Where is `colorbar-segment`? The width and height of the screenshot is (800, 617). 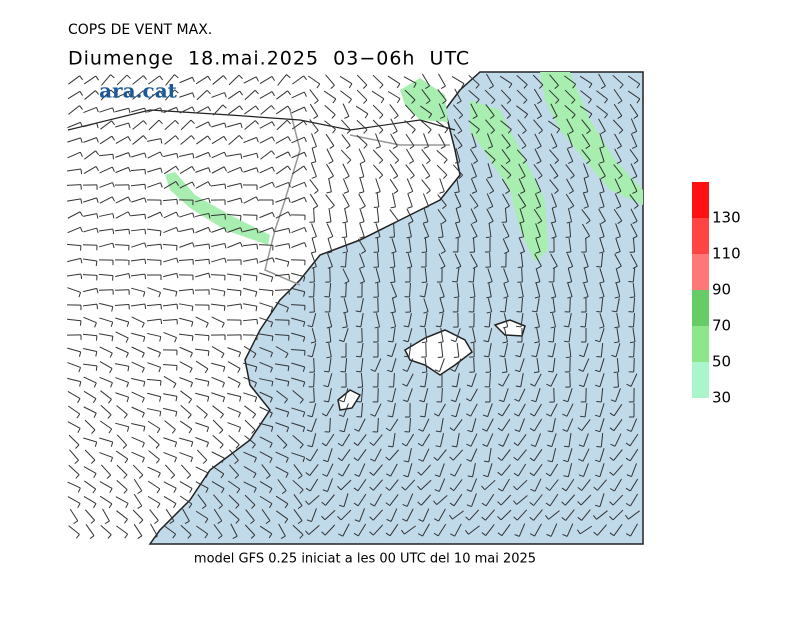
colorbar-segment is located at coordinates (700, 308).